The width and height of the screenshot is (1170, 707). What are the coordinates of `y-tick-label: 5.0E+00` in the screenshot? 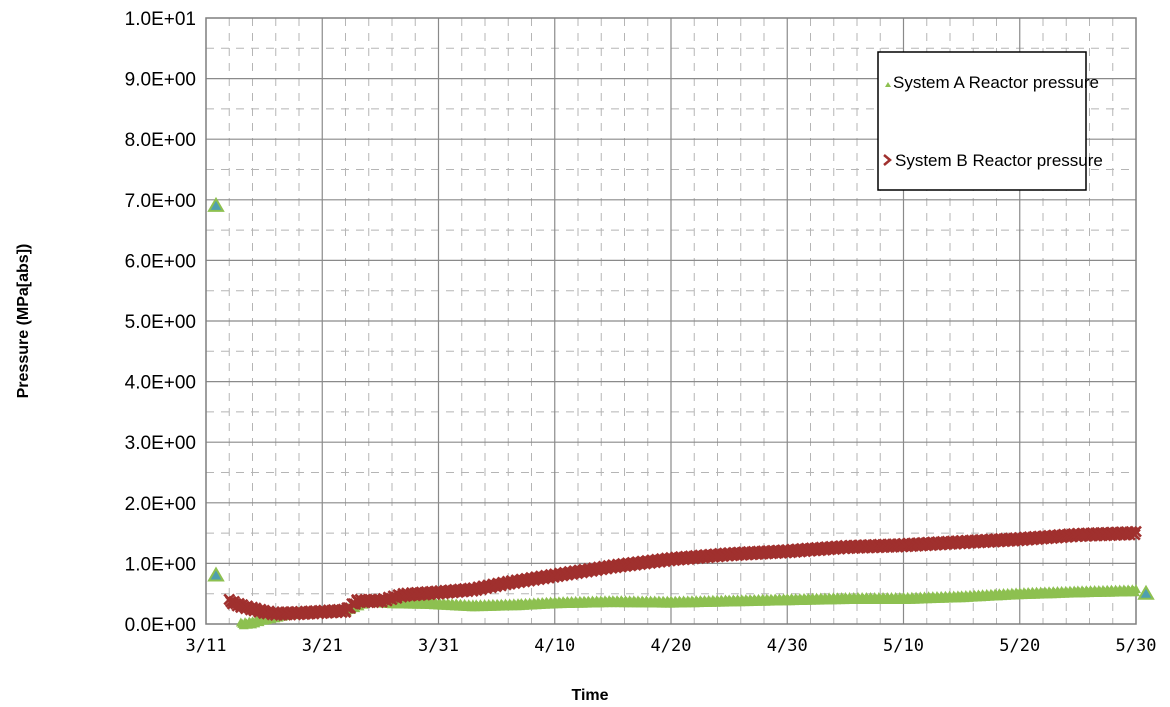 It's located at (160, 322).